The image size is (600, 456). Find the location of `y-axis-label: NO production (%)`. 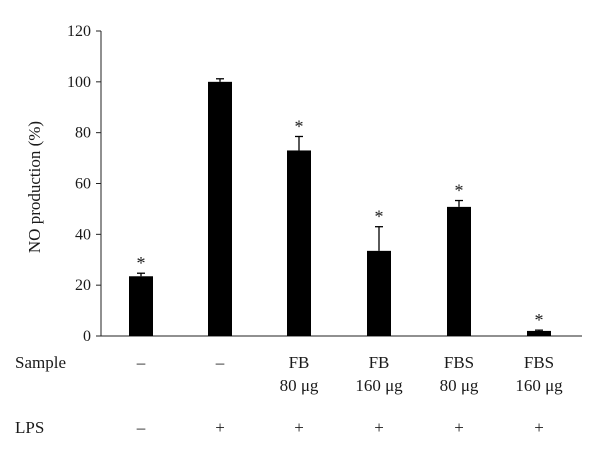

y-axis-label: NO production (%) is located at coordinates (34, 187).